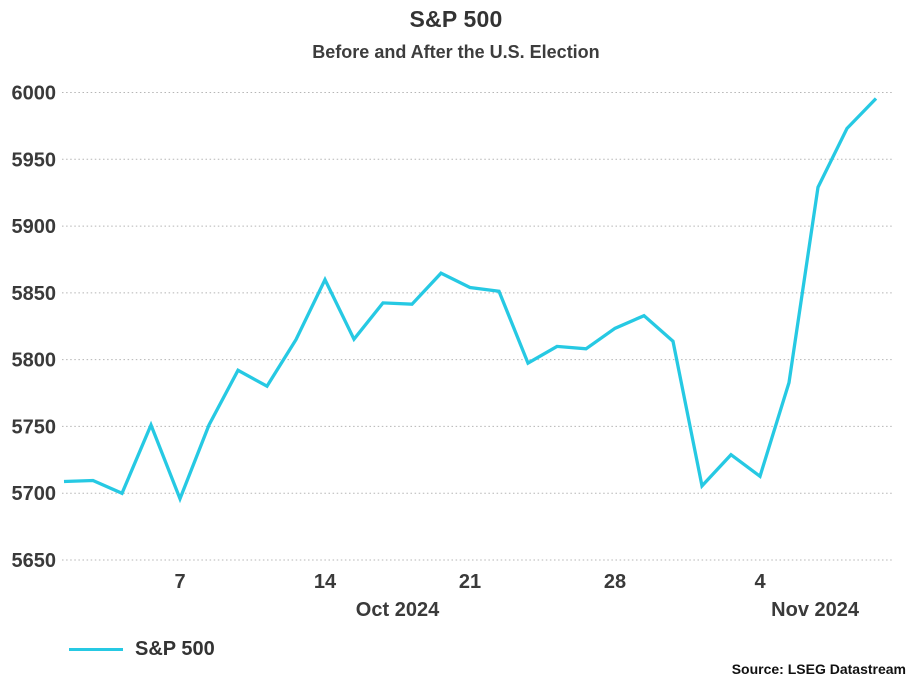  Describe the element at coordinates (34, 160) in the screenshot. I see `y-tick-label: 5950` at that location.